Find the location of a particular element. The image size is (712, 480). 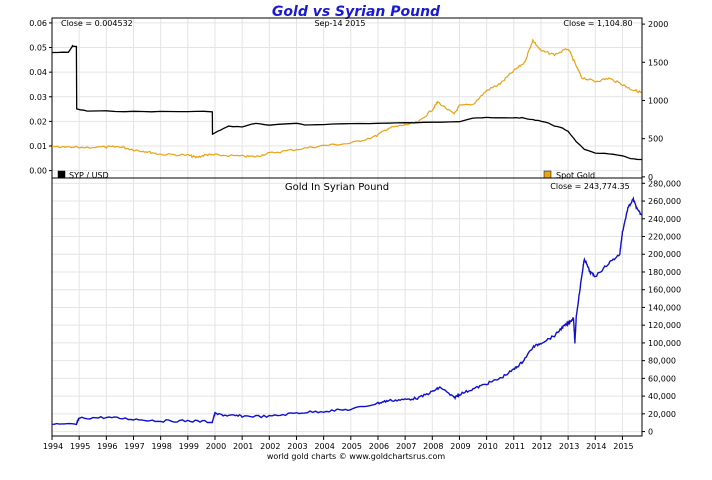

x-tick-label: 1997 is located at coordinates (134, 446).